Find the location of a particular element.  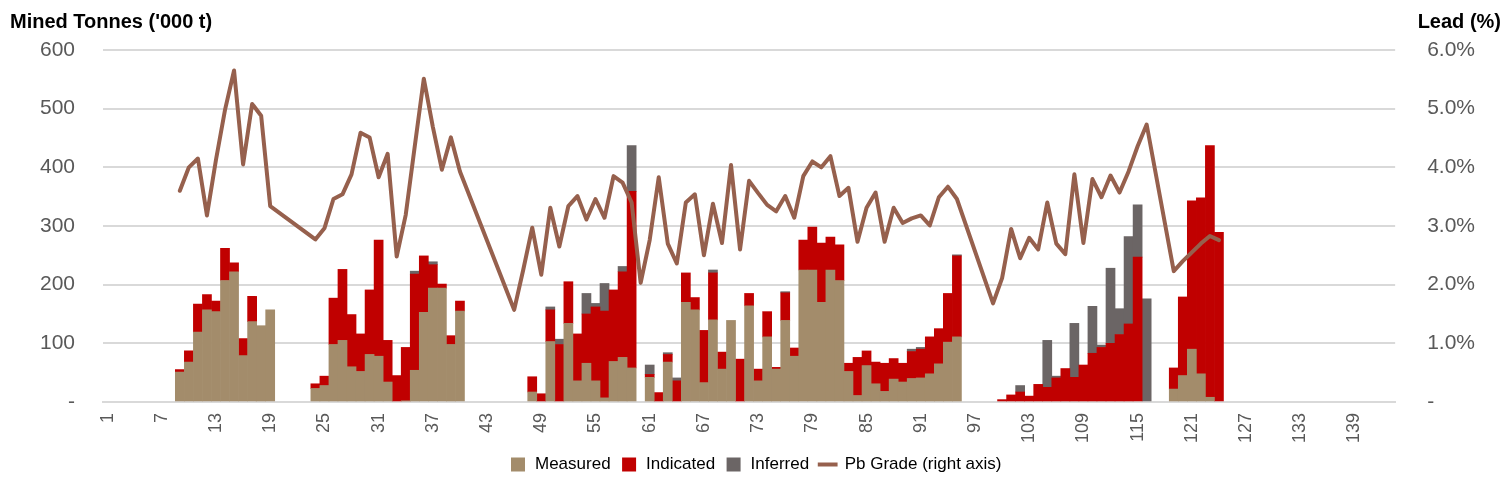

y2-tick-label: 6.0% is located at coordinates (1451, 48).